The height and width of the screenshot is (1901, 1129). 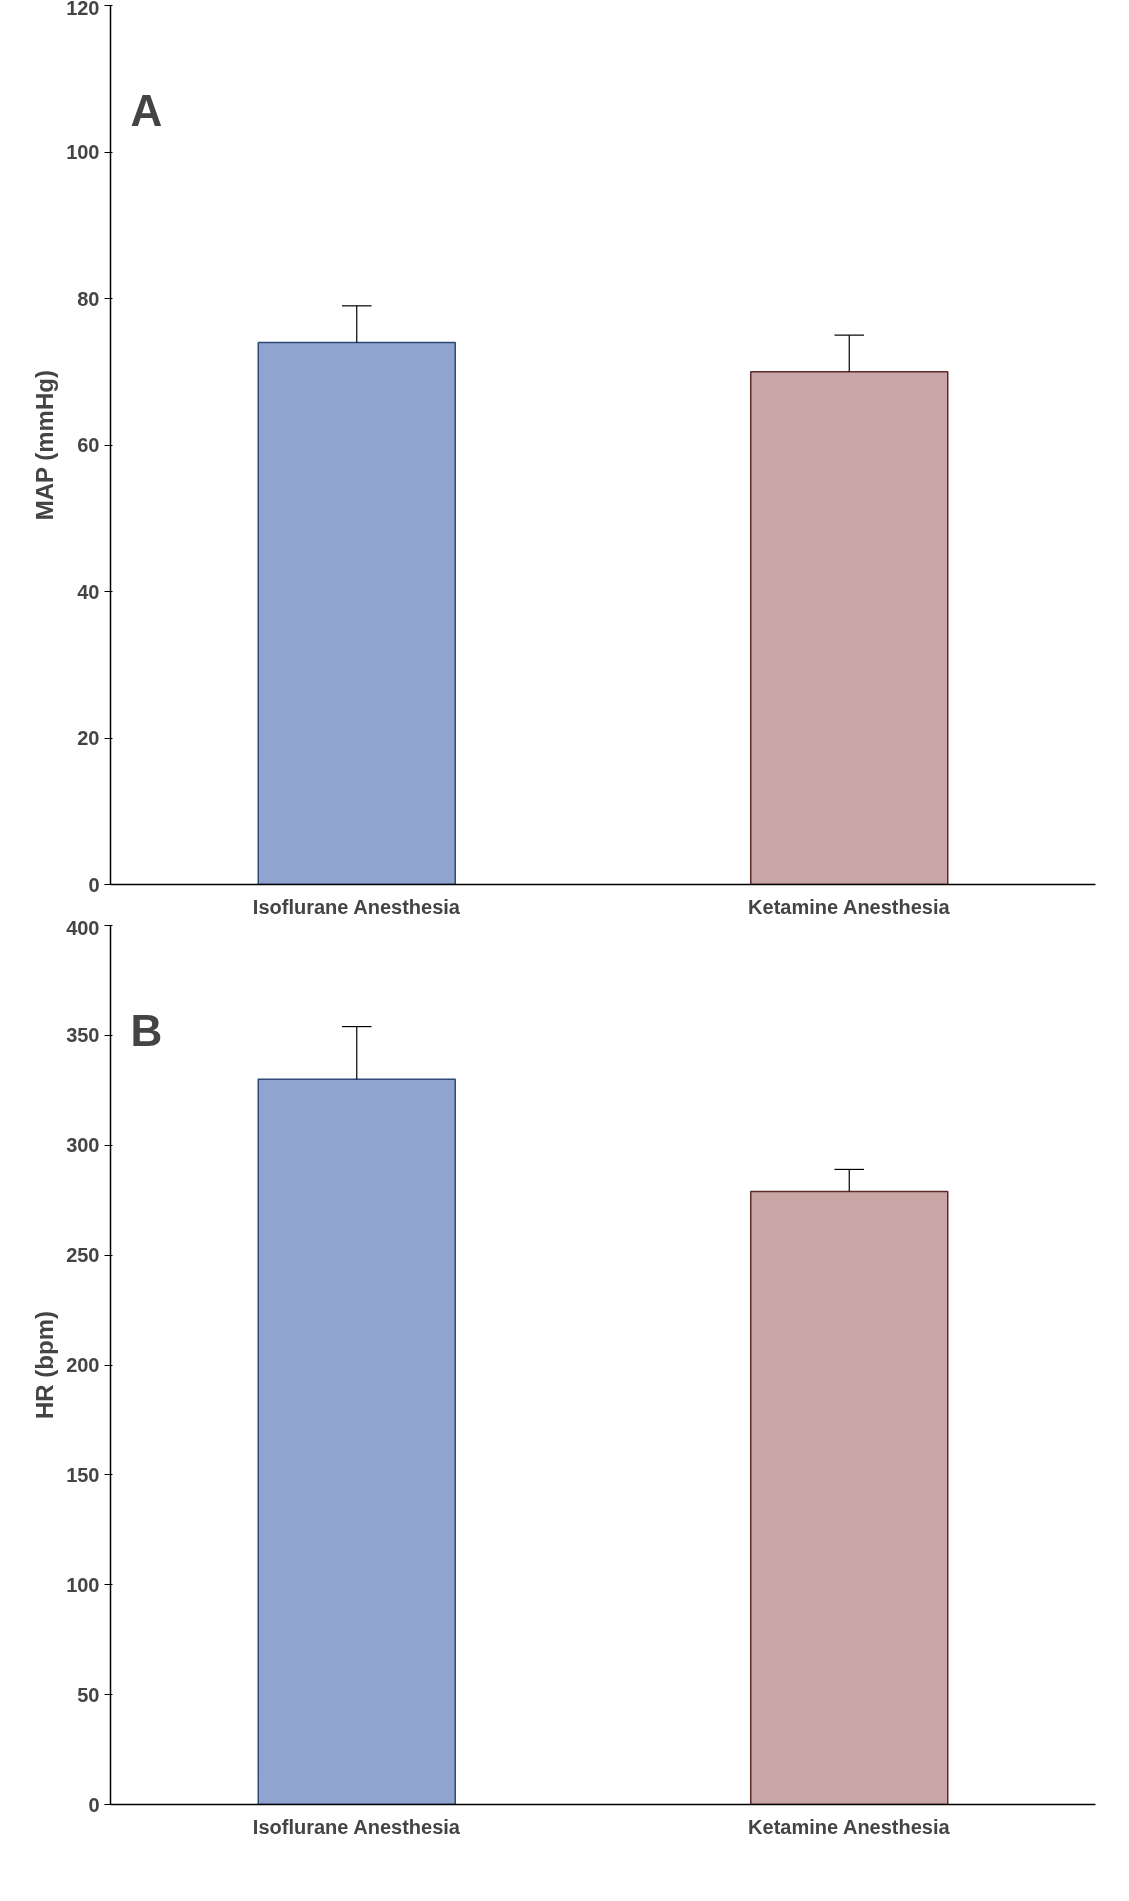 I want to click on y-axis-title: MAP (mmHg), so click(x=45, y=445).